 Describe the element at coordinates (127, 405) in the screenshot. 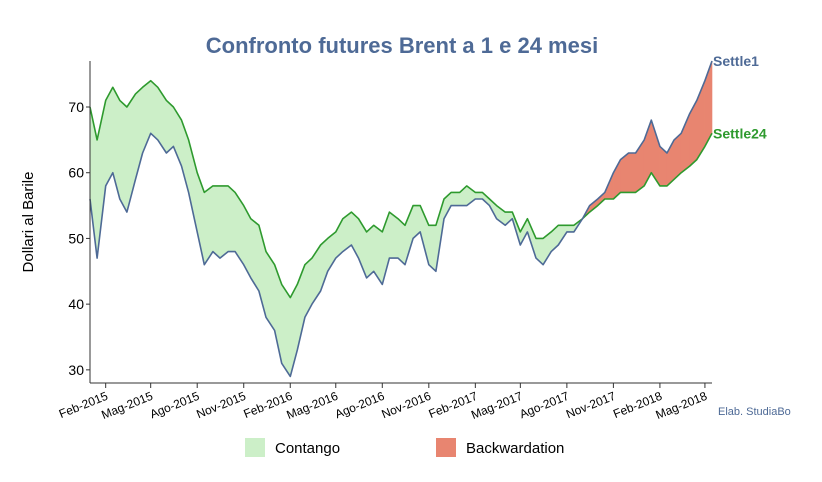

I see `x-tick-label-Mag-2015: Mag-2015` at that location.